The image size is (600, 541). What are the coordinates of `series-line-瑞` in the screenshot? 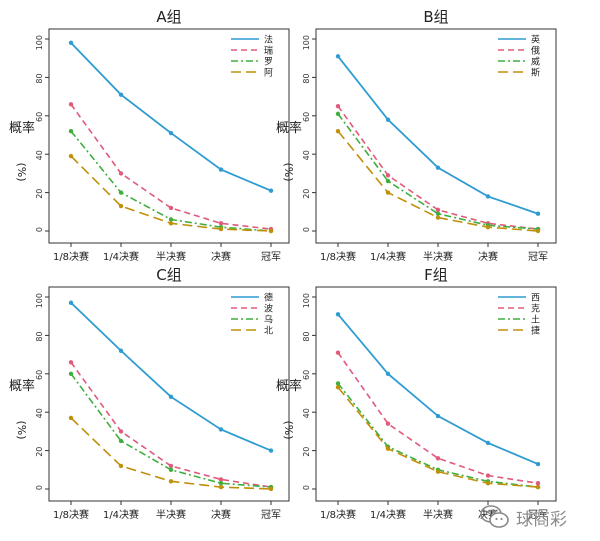 It's located at (171, 166).